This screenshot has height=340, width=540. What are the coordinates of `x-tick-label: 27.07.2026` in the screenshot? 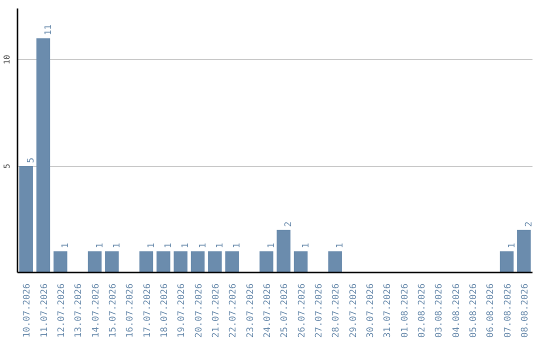 It's located at (319, 310).